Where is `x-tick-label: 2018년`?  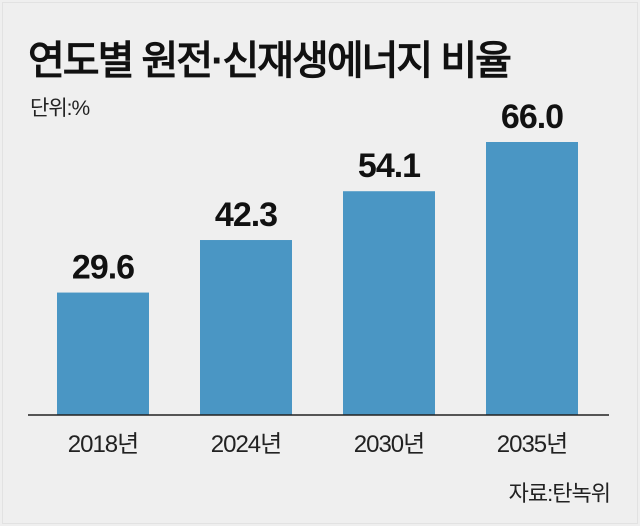
x-tick-label: 2018년 is located at coordinates (103, 444).